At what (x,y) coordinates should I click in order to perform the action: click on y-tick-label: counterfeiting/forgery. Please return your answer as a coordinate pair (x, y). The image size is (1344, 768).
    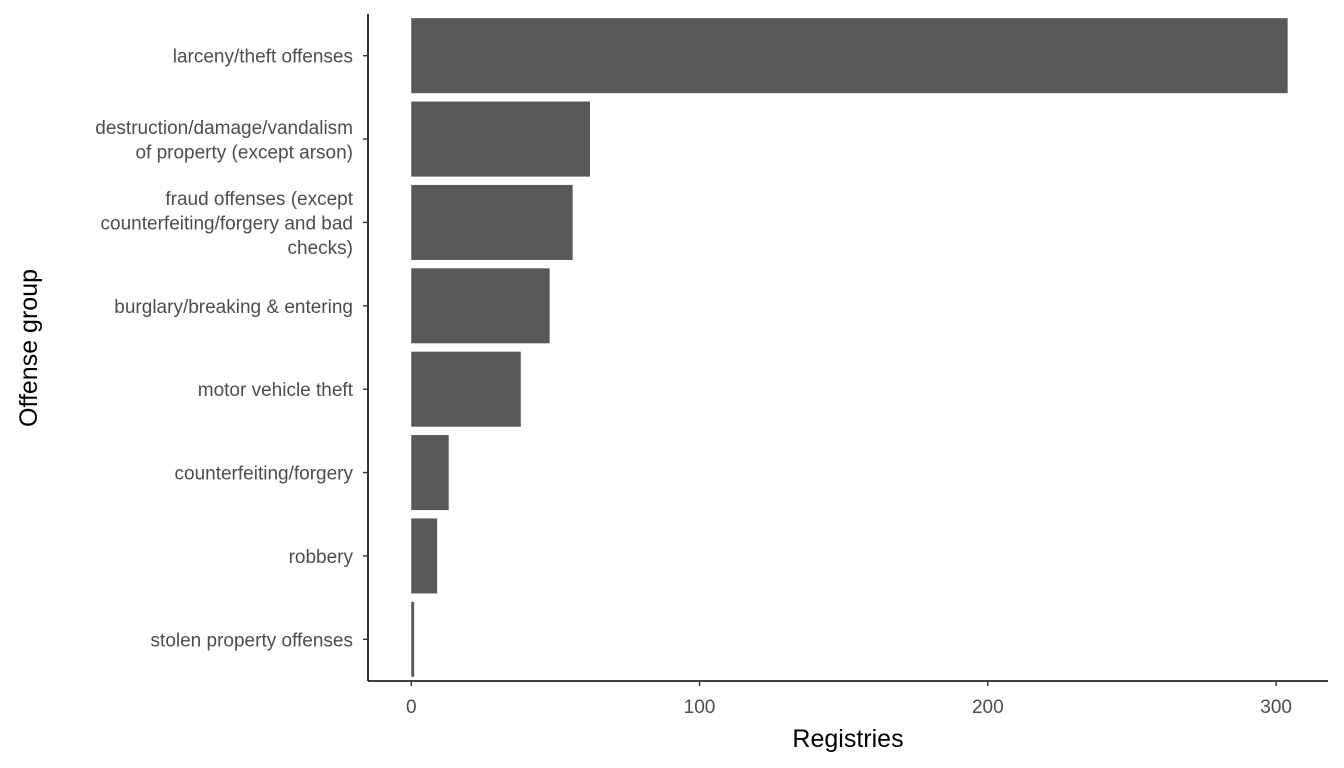
    Looking at the image, I should click on (264, 474).